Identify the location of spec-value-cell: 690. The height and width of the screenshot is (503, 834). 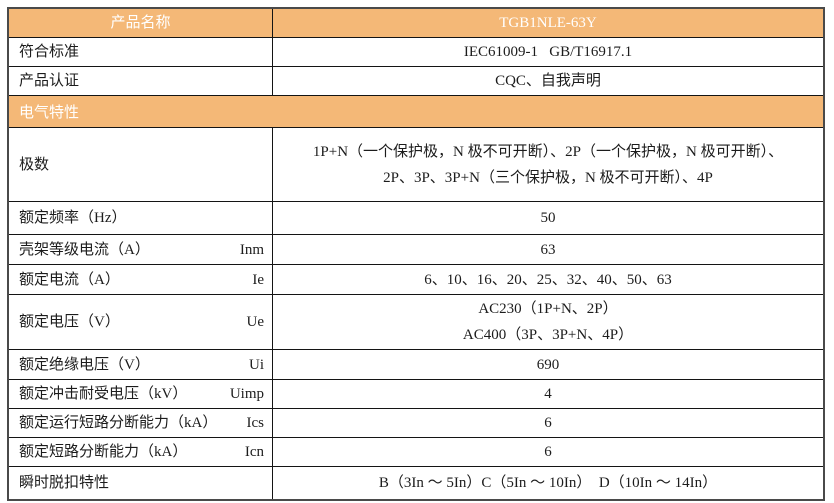
(548, 364).